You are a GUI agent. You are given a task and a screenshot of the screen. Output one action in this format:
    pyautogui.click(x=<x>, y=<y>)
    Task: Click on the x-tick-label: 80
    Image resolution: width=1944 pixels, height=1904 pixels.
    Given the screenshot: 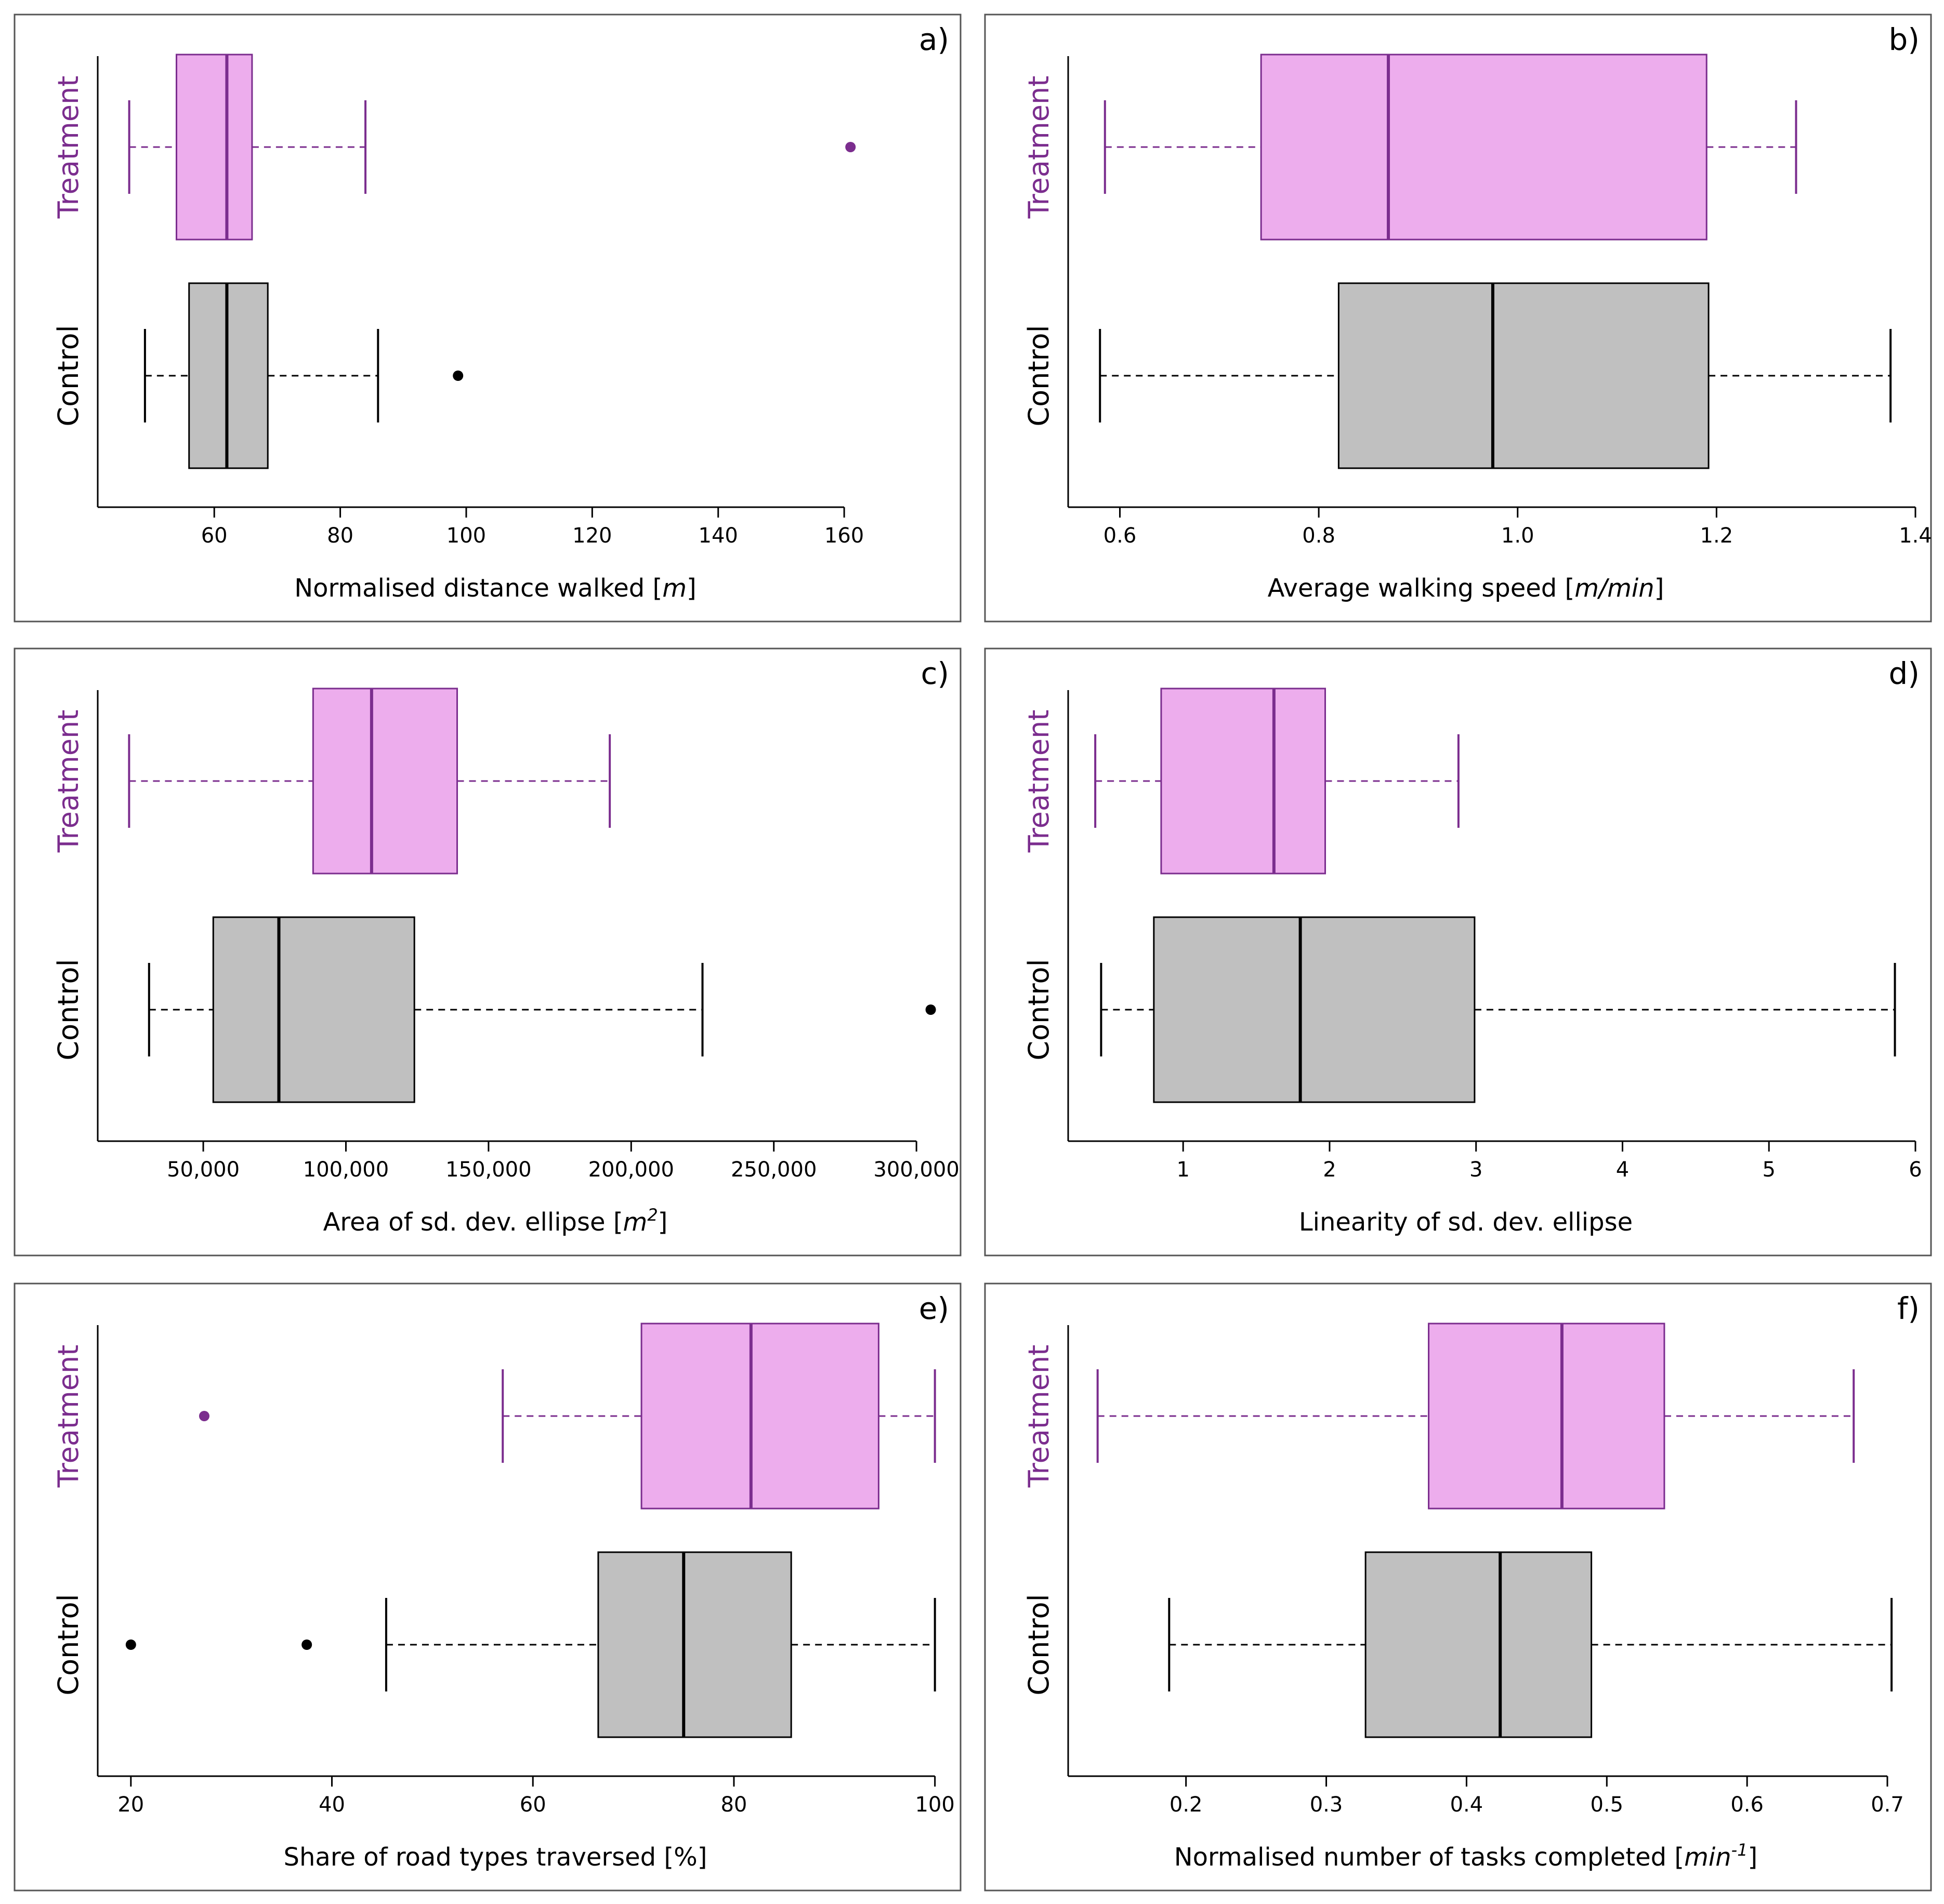 What is the action you would take?
    pyautogui.click(x=733, y=1805)
    